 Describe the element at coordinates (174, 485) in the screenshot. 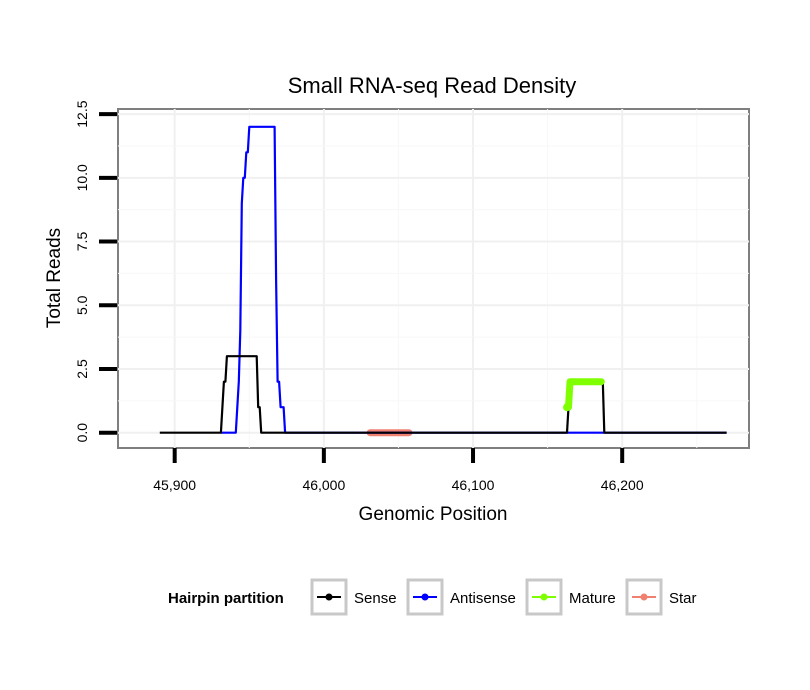

I see `x-tick-label: 45,900` at that location.